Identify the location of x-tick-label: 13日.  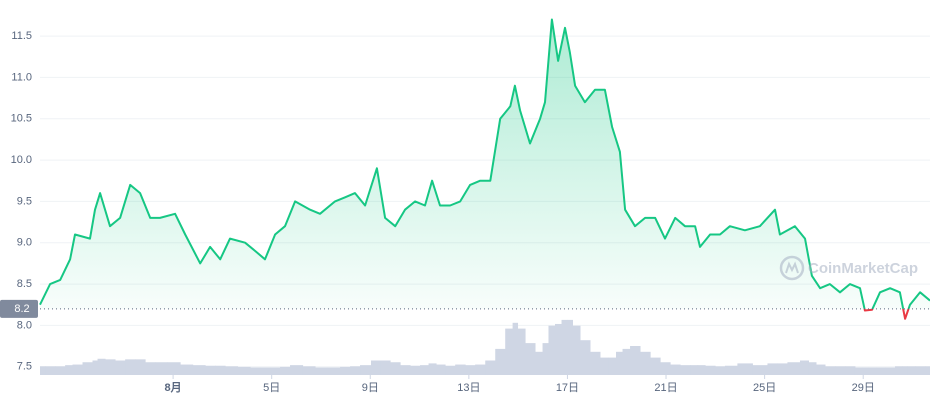
(468, 388).